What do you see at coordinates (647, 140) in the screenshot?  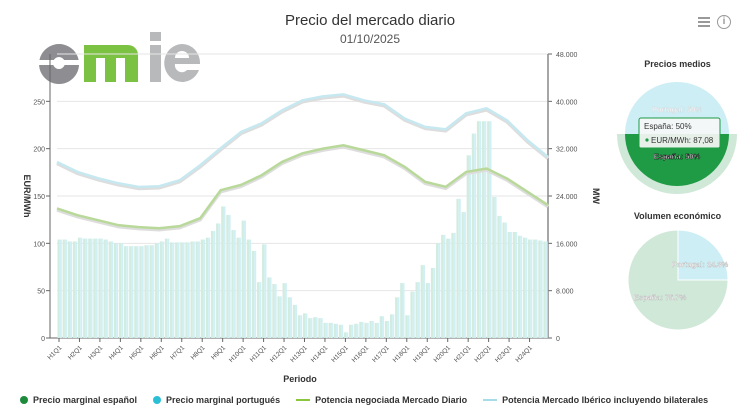 I see `tooltip-marker` at bounding box center [647, 140].